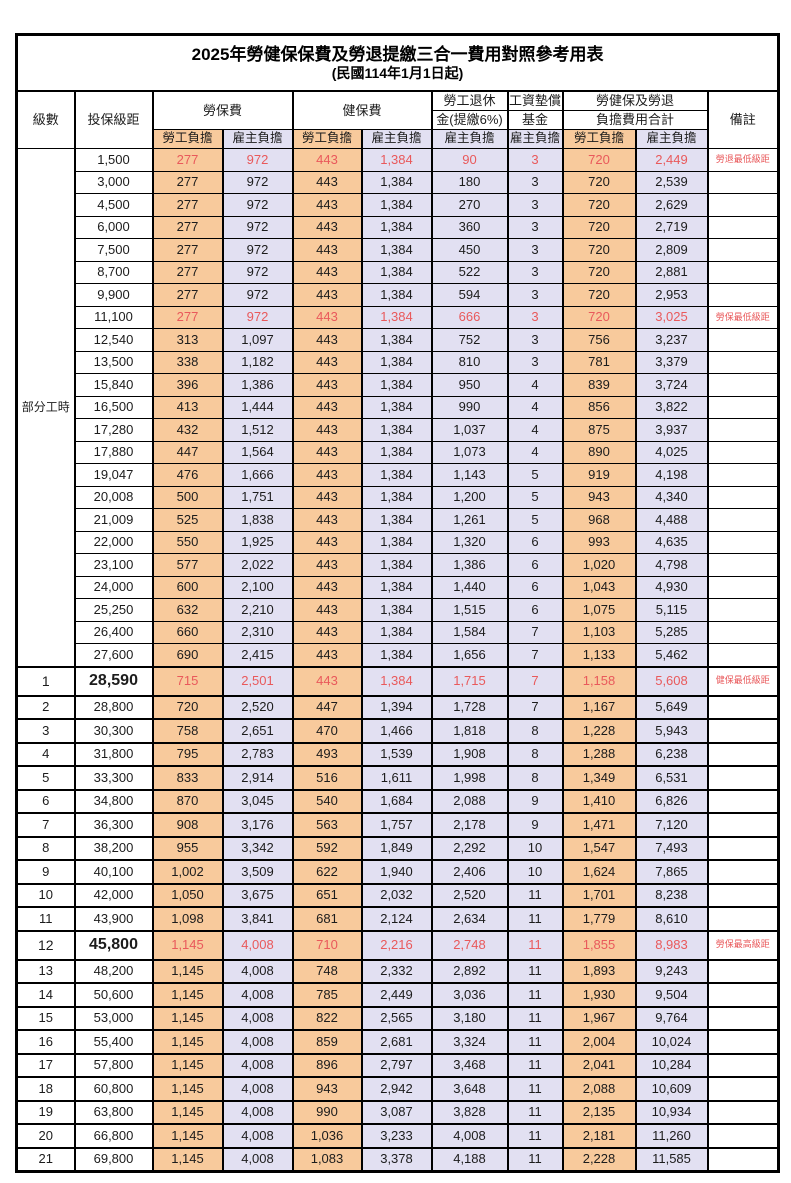 The width and height of the screenshot is (791, 1183). I want to click on cell-health-employer: 2,449, so click(396, 995).